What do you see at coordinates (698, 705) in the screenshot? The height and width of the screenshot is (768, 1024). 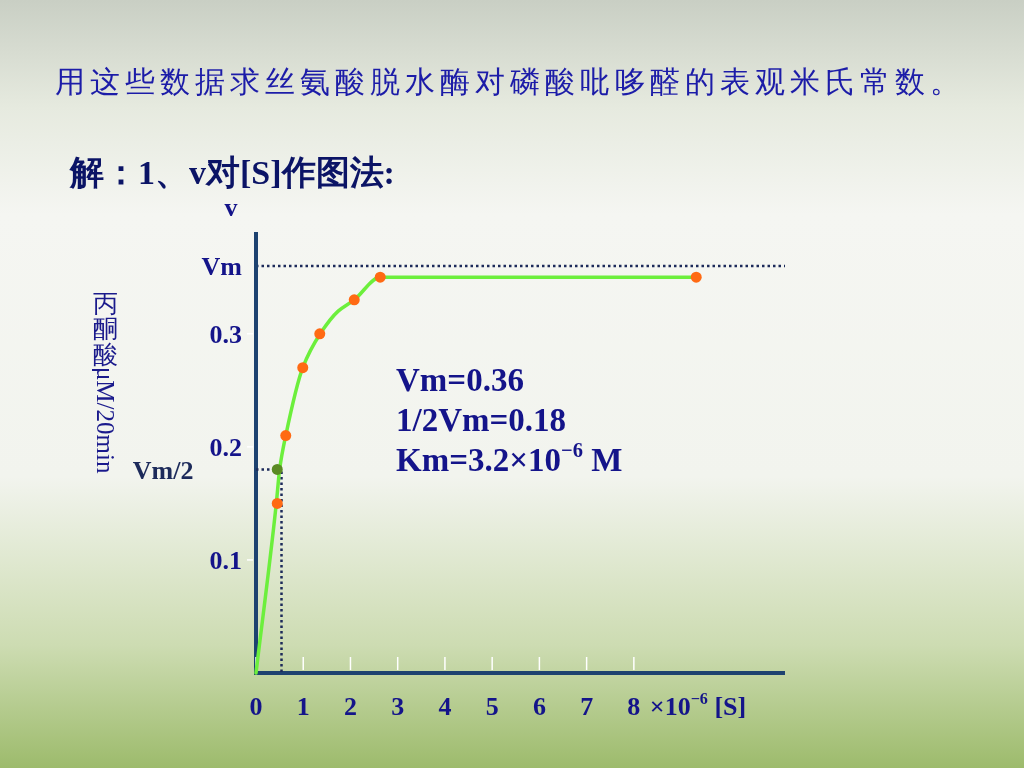 I see `x-axis-title: ×10$^{−6}$ [S]` at bounding box center [698, 705].